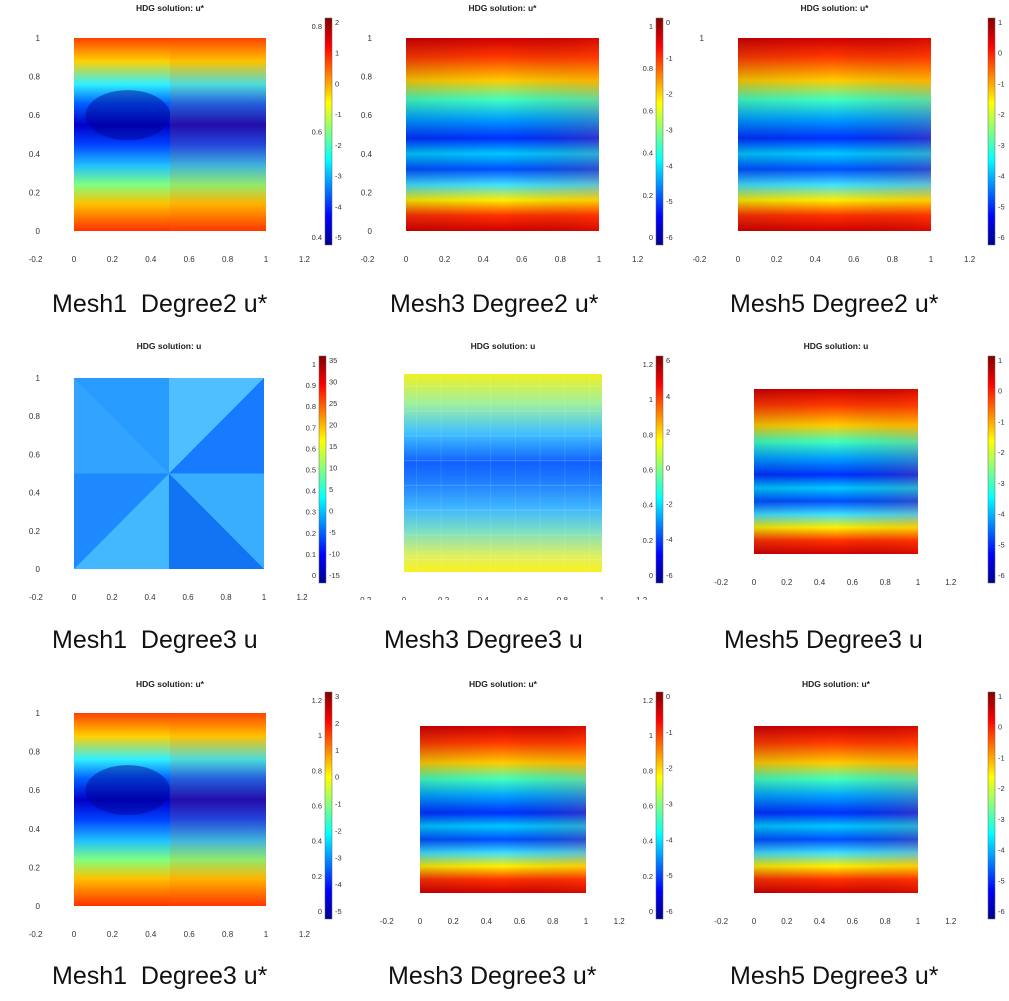 Image resolution: width=1009 pixels, height=1001 pixels. I want to click on colorbar-tick-label: 2, so click(668, 432).